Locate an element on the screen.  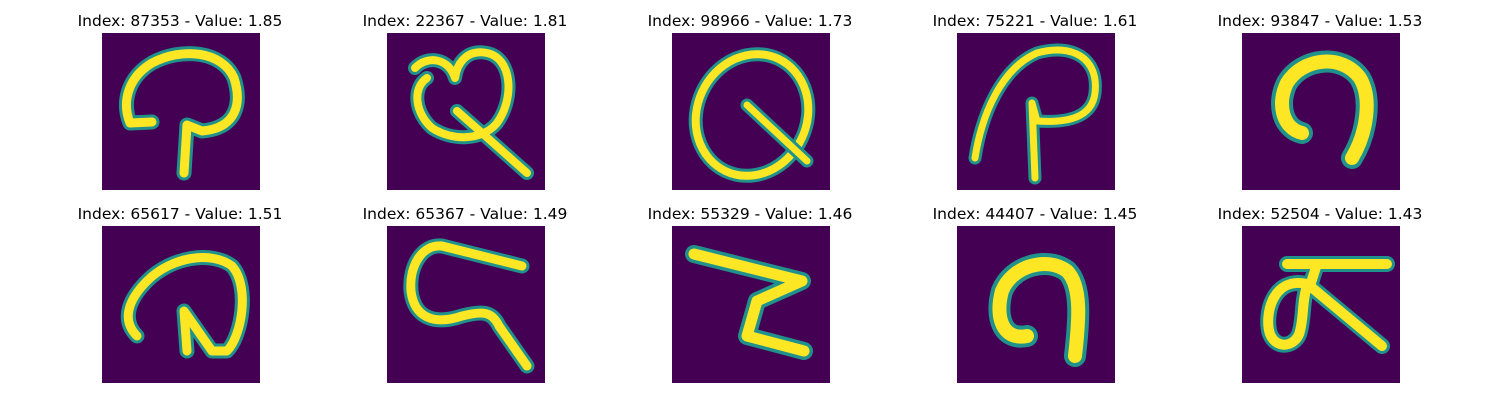
panel-10: Index: 52504 - Value: 1.43 is located at coordinates (1320, 300).